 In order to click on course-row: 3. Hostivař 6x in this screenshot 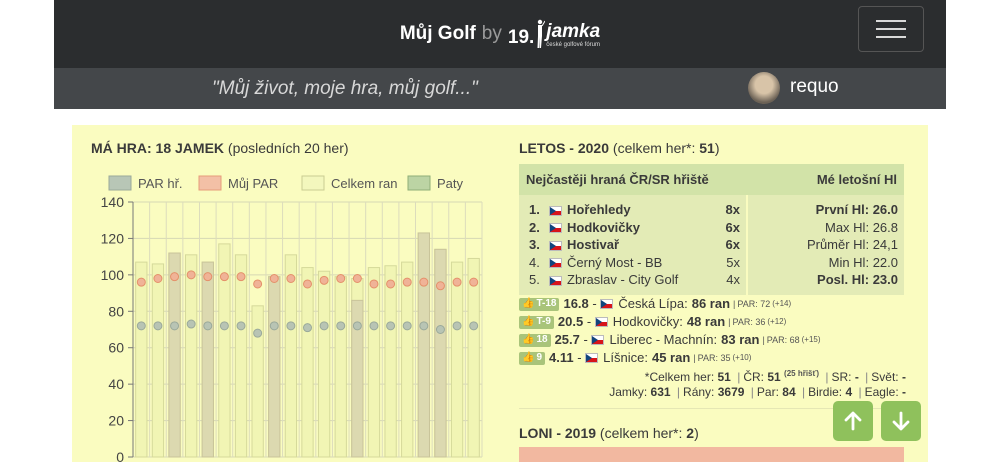, I will do `click(634, 245)`.